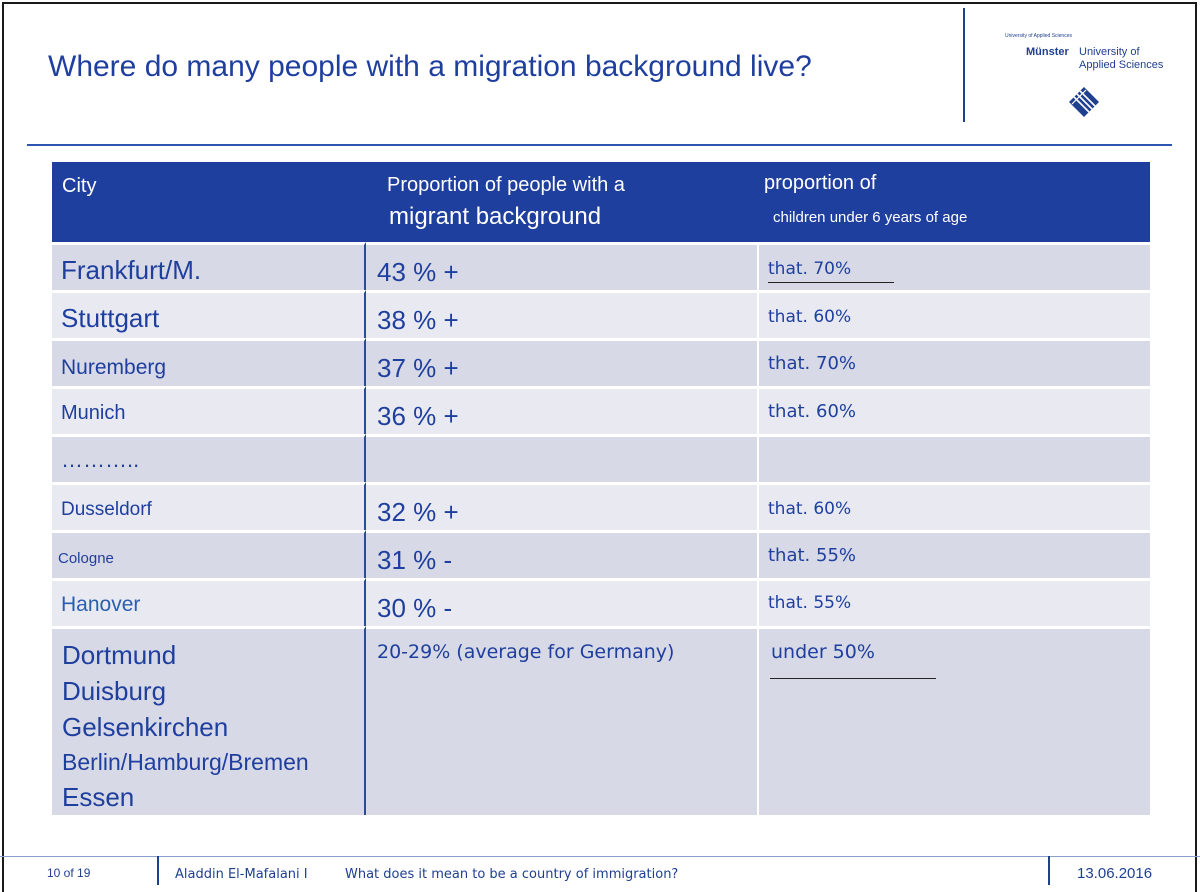  What do you see at coordinates (119, 655) in the screenshot?
I see `city-name: Dortmund` at bounding box center [119, 655].